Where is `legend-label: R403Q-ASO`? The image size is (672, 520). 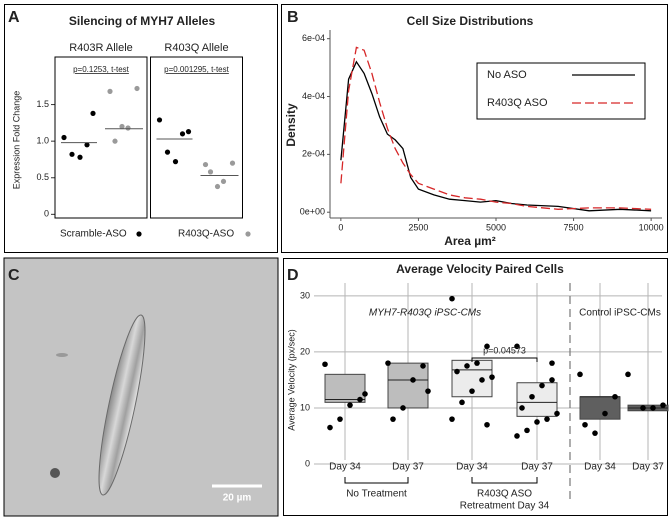
legend-label: R403Q-ASO is located at coordinates (206, 234).